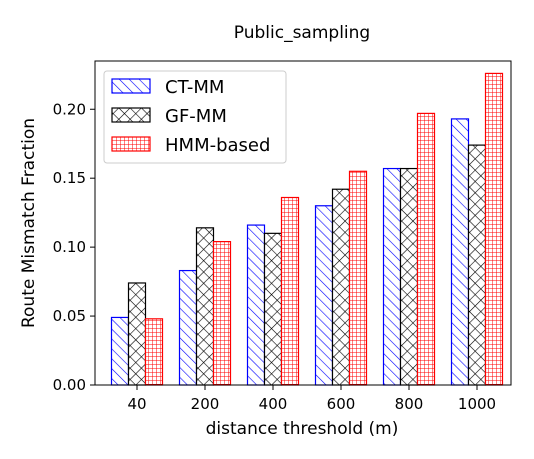  What do you see at coordinates (131, 86) in the screenshot?
I see `legend-swatch-ct-mm` at bounding box center [131, 86].